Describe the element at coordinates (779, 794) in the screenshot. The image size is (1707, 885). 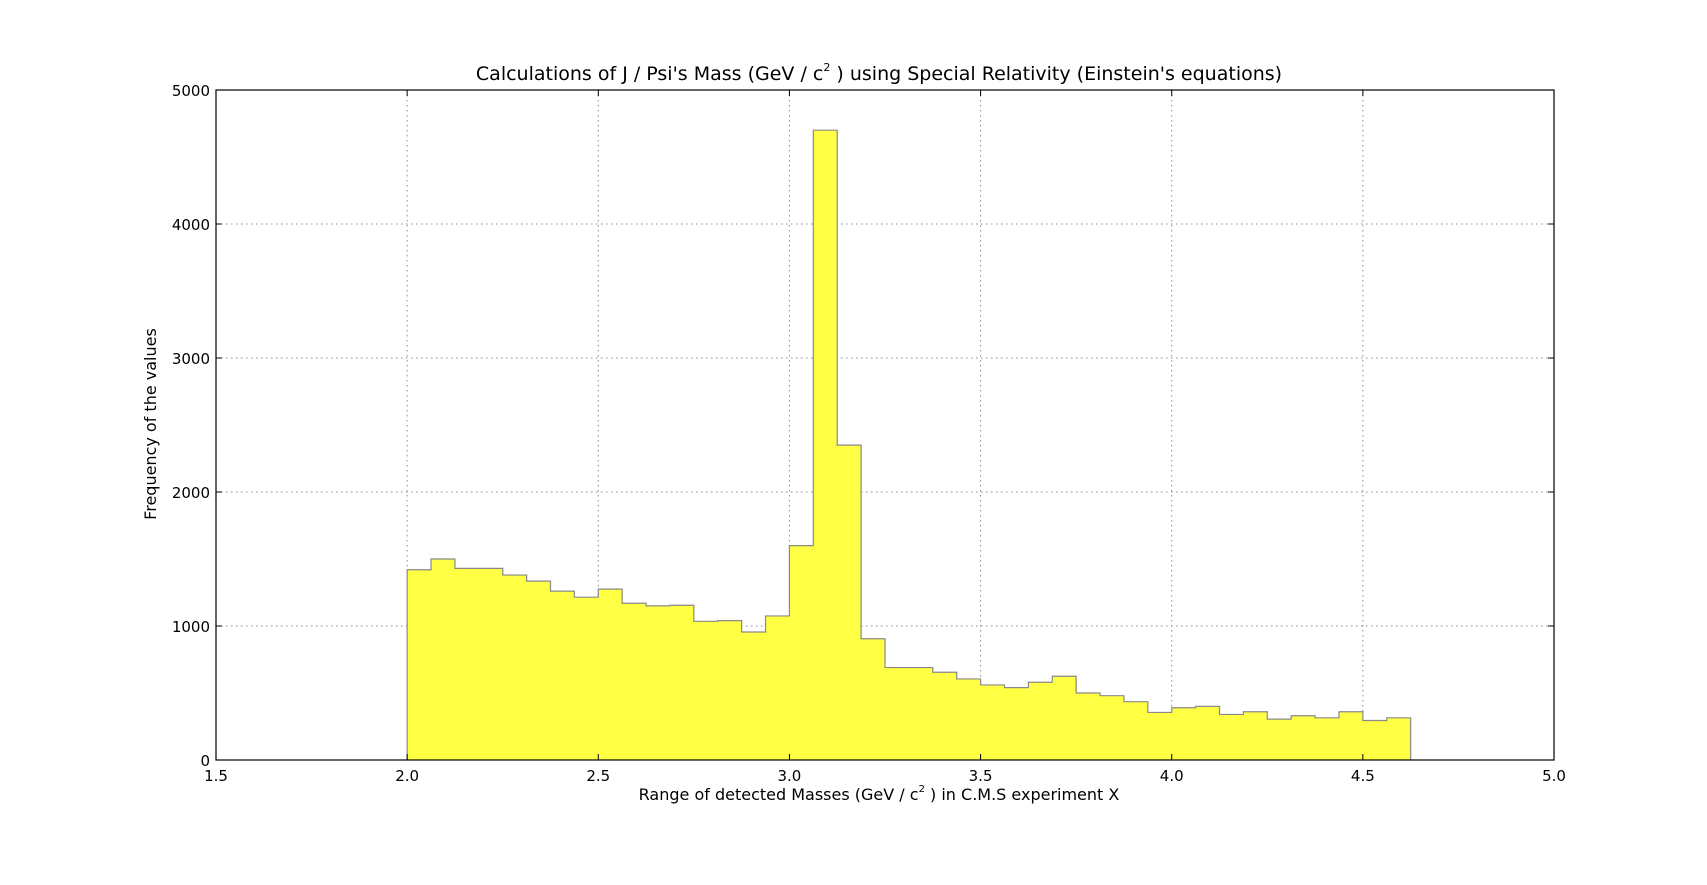
I see `x-axis-label-prefix: Range of detected Masses (GeV / c` at that location.